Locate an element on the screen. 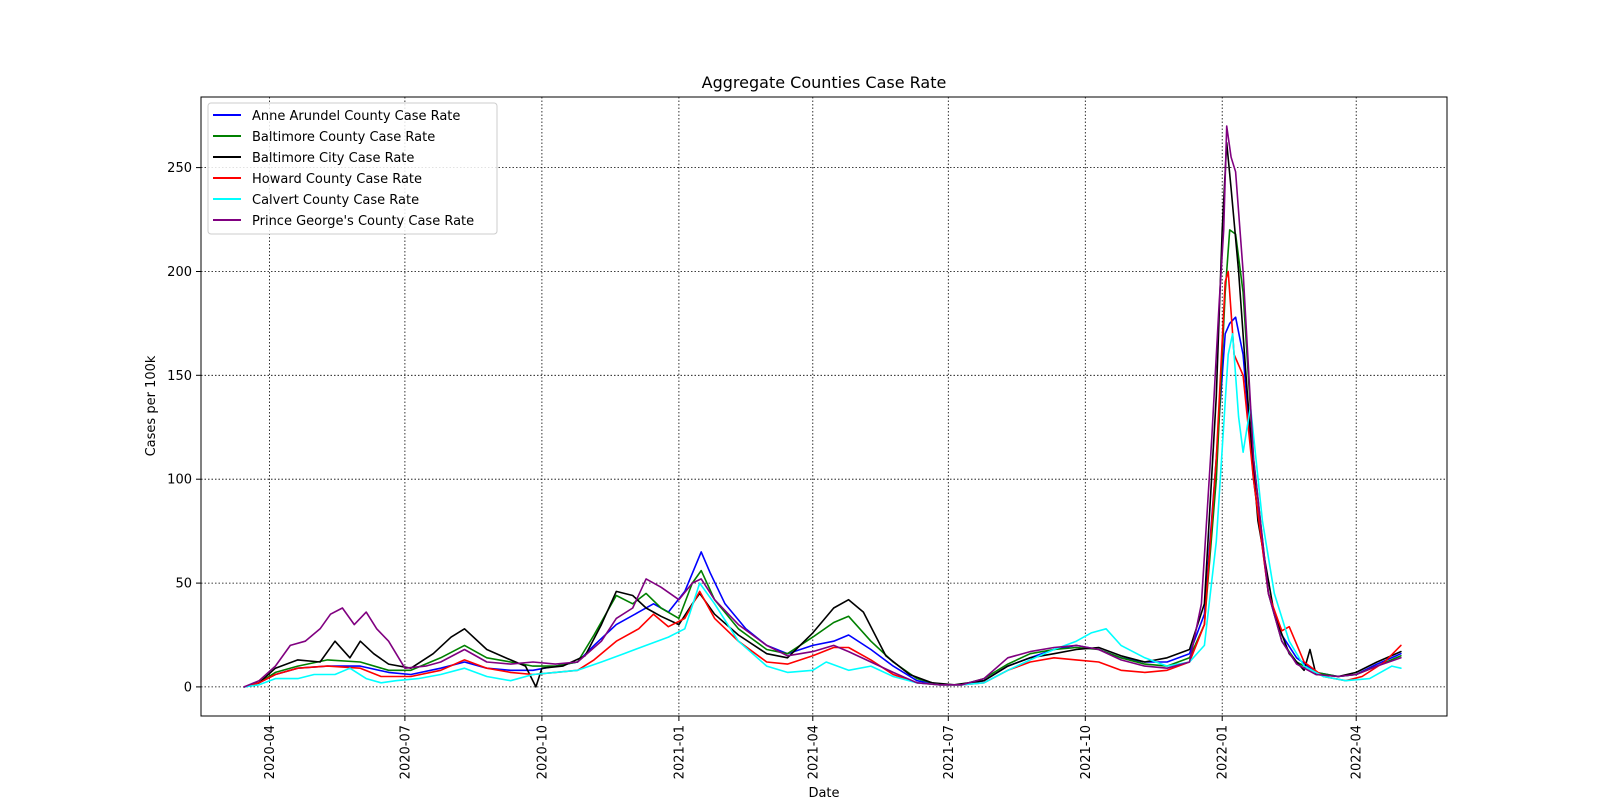 The height and width of the screenshot is (800, 1600). legend-entry-label: Baltimore City Case Rate is located at coordinates (333, 158).